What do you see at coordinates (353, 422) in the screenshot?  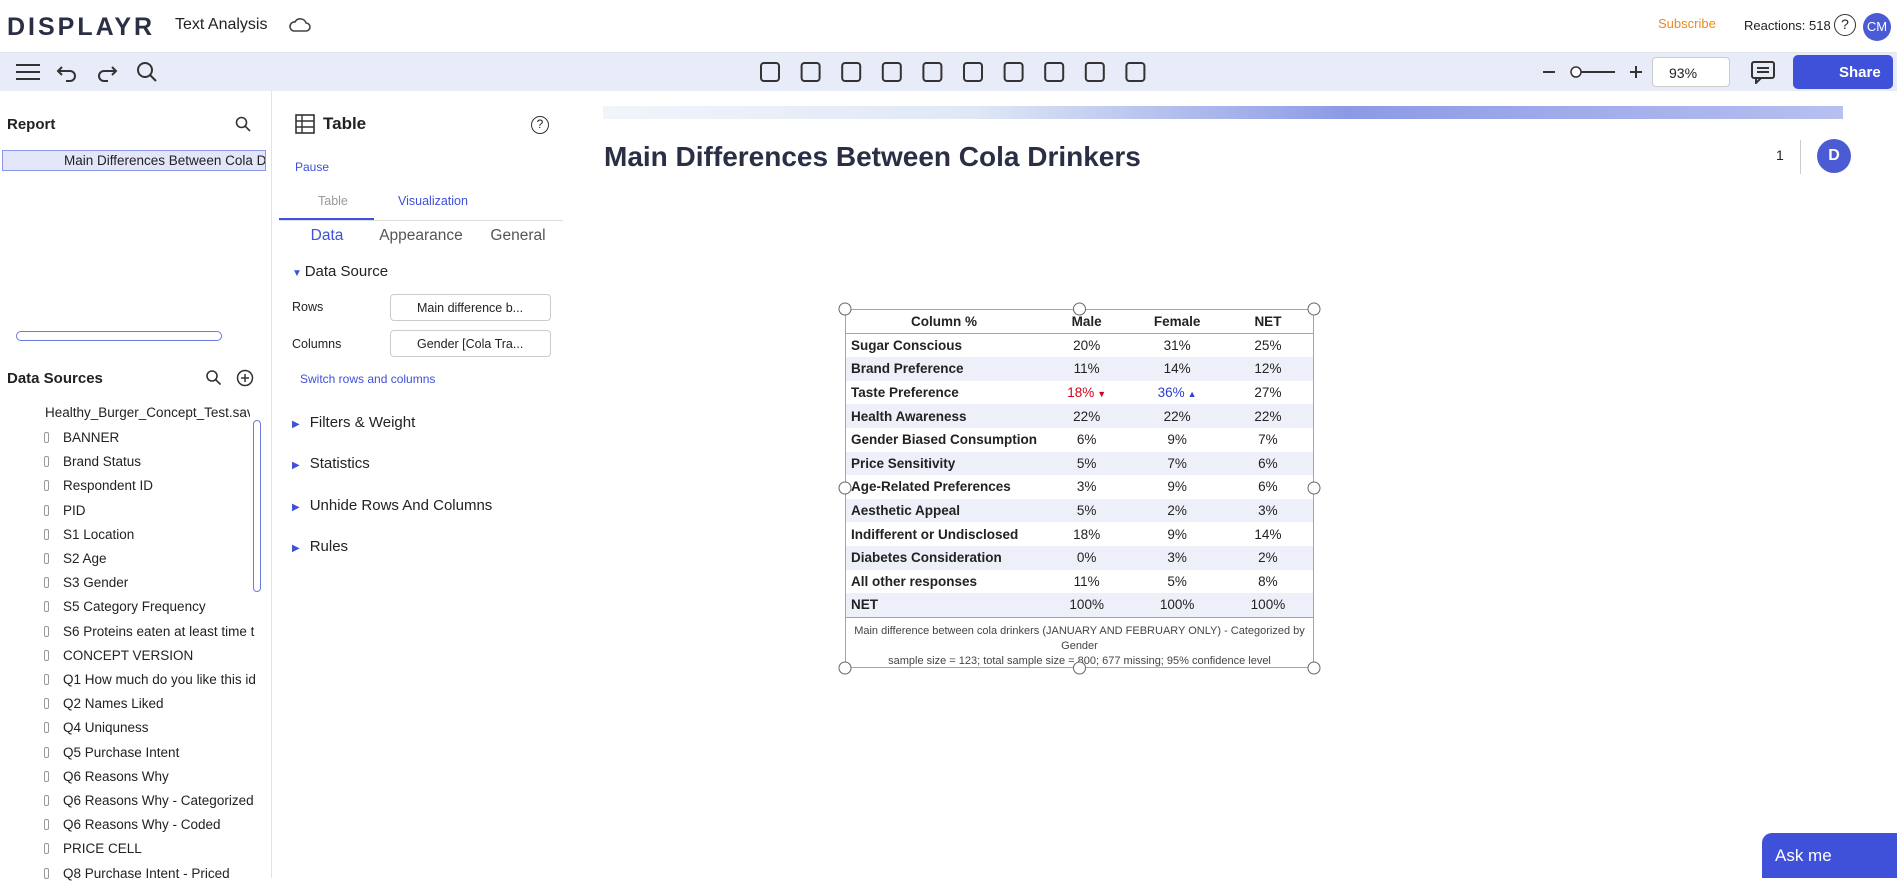 I see `collapsed-section: ▶ Filters & Weight` at bounding box center [353, 422].